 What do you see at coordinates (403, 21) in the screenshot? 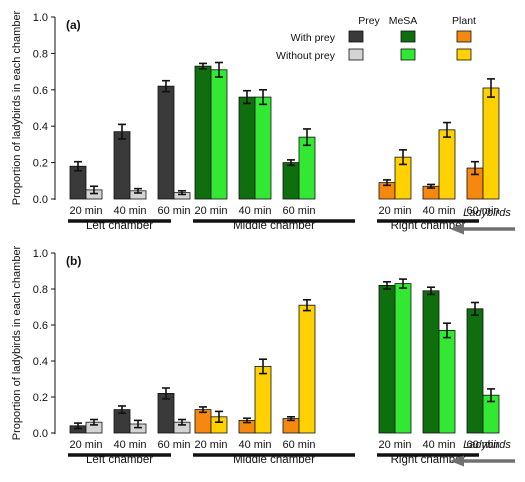
I see `legend-column-header: MeSA` at bounding box center [403, 21].